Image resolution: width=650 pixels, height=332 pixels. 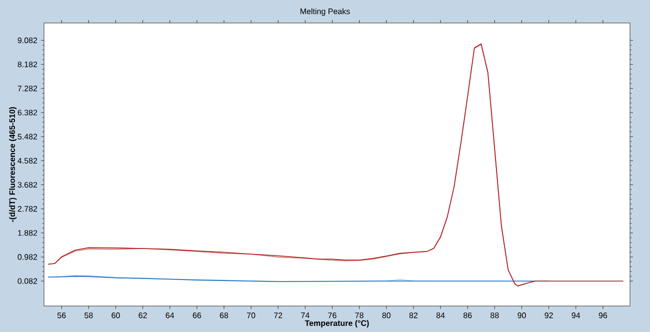 I want to click on x-tick-label: 72, so click(x=278, y=315).